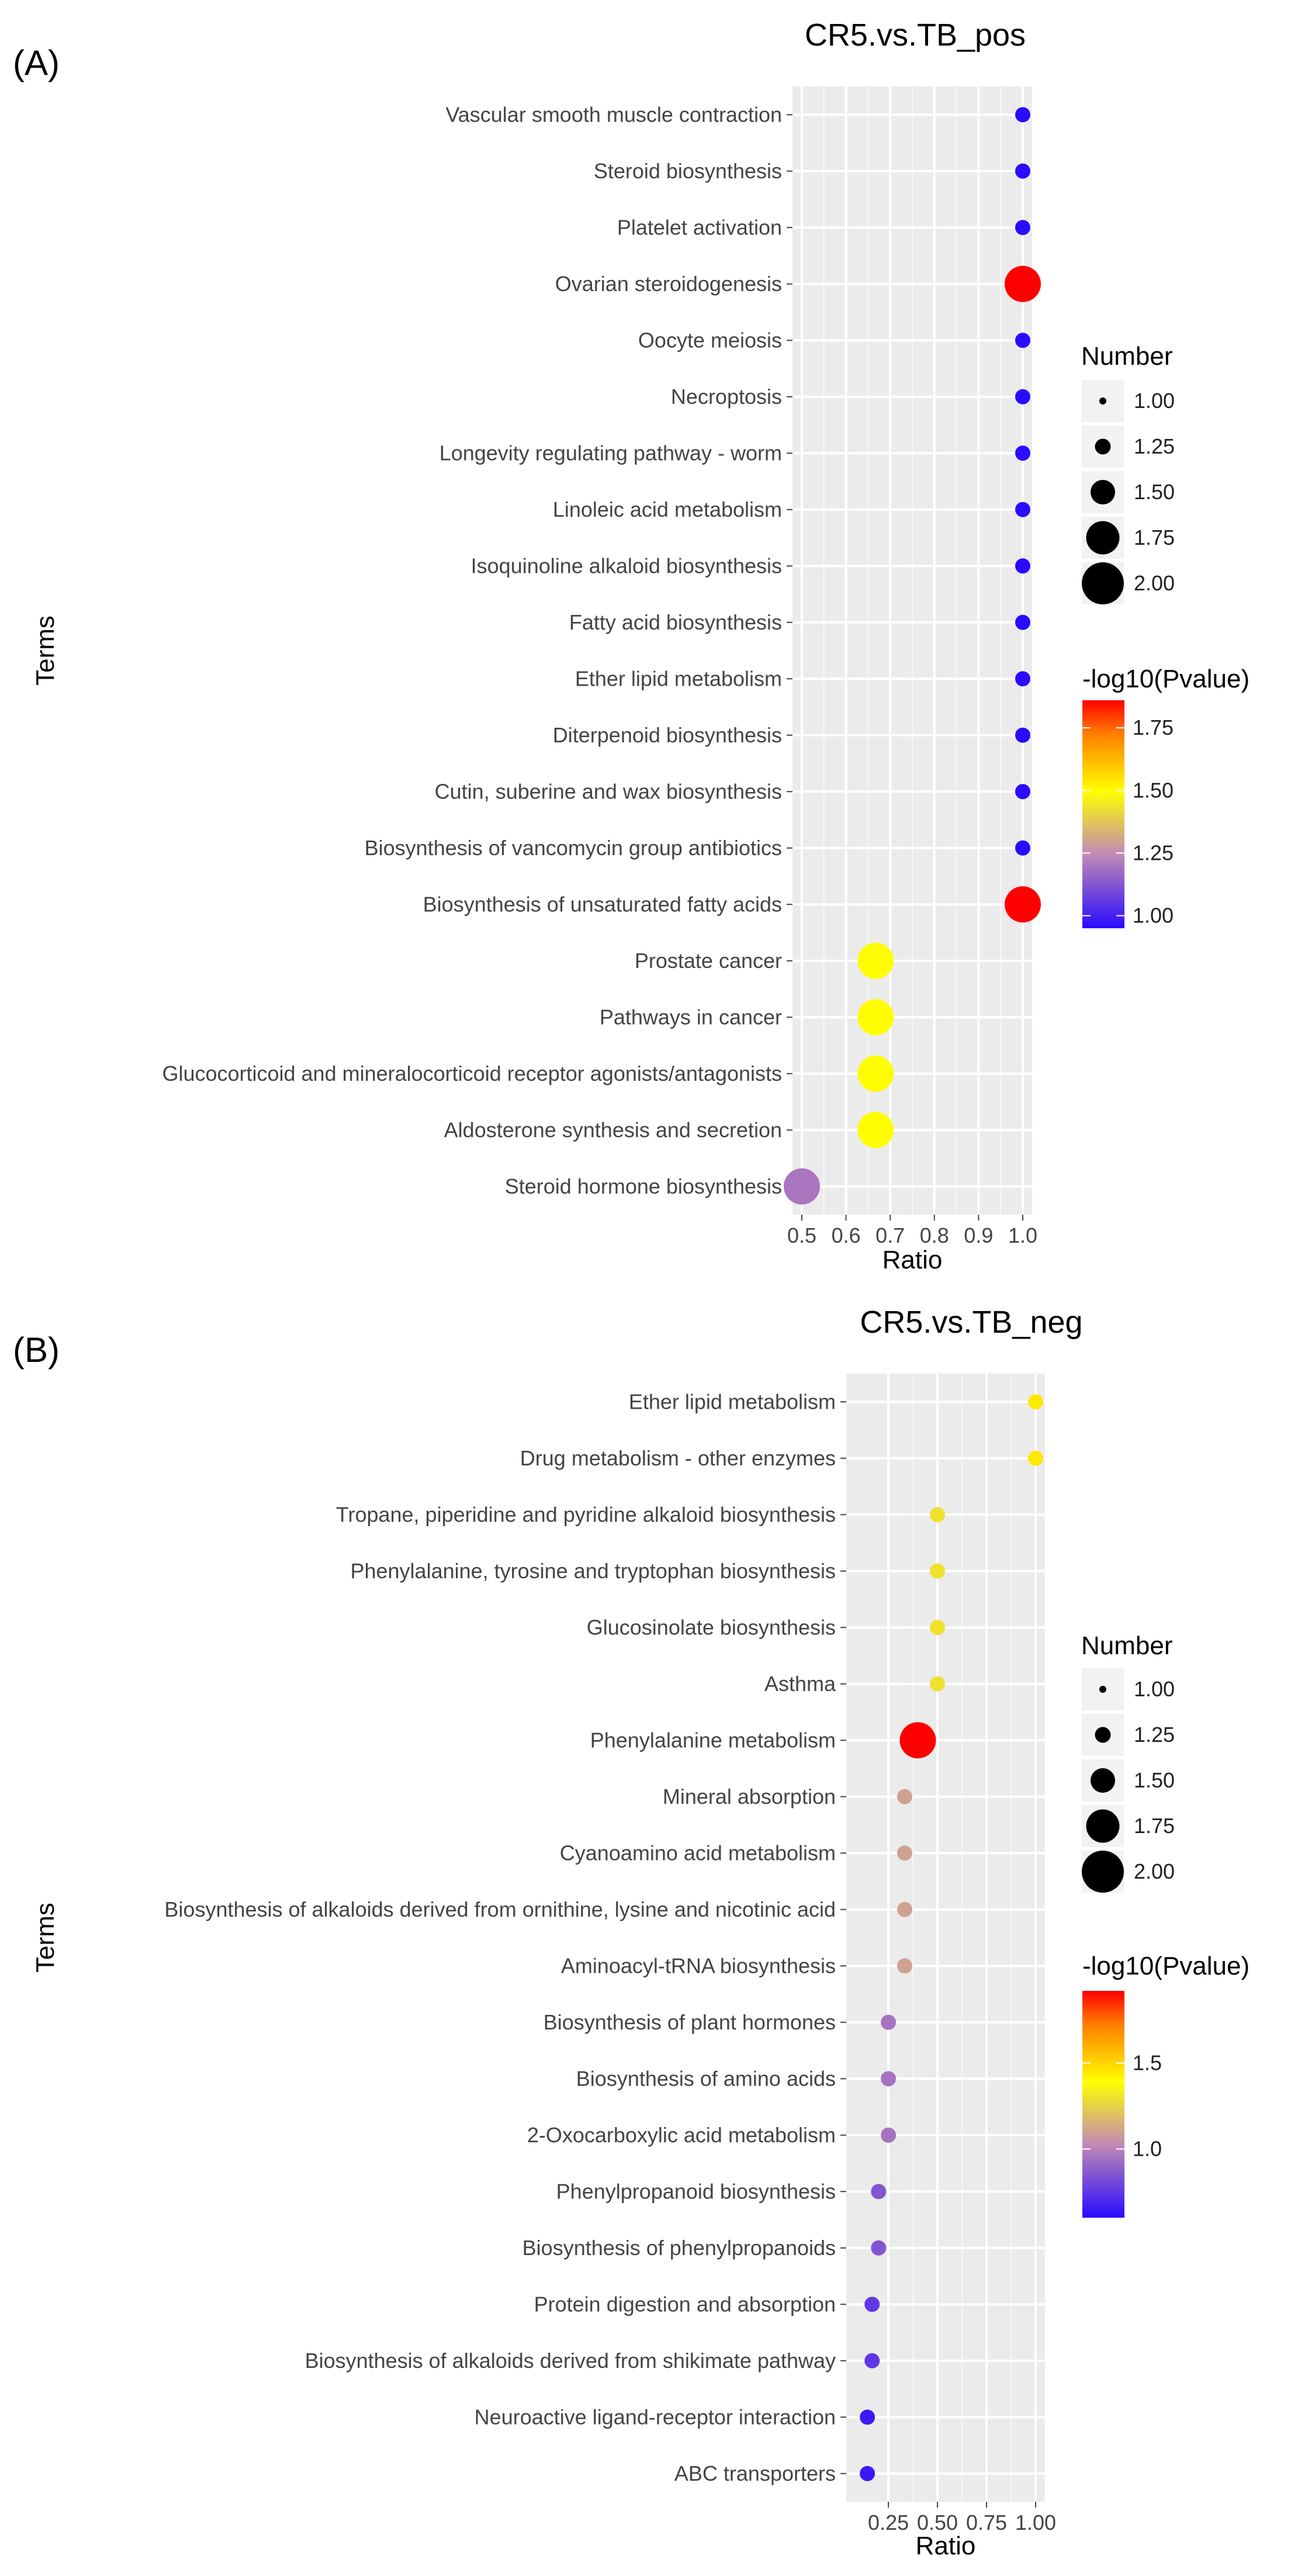 The width and height of the screenshot is (1291, 2576). I want to click on term-label: Platelet activation, so click(699, 227).